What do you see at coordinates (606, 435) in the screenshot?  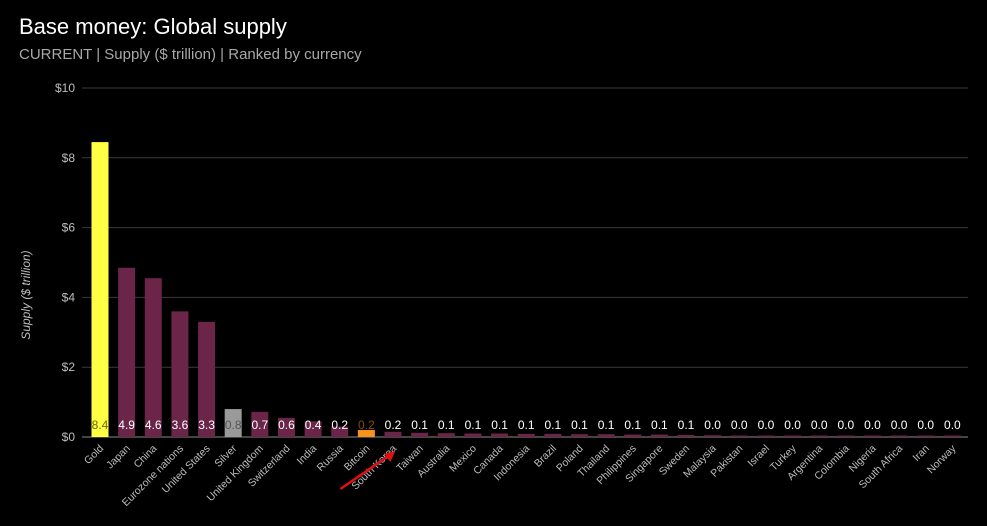 I see `bar-thailand` at bounding box center [606, 435].